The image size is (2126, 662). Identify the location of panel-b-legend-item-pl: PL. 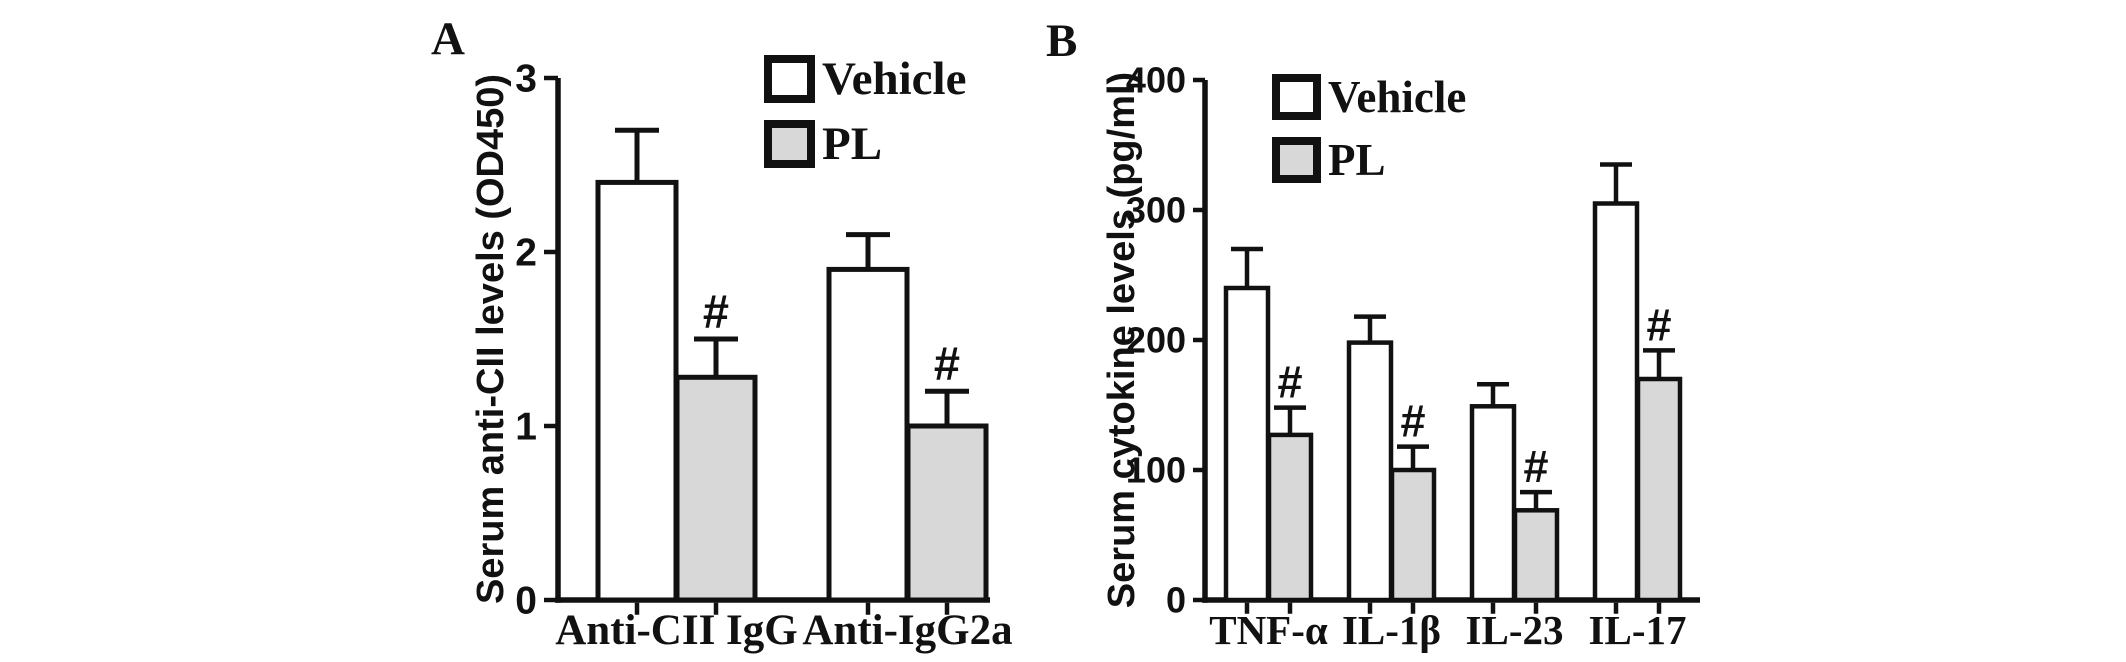
(1369, 160).